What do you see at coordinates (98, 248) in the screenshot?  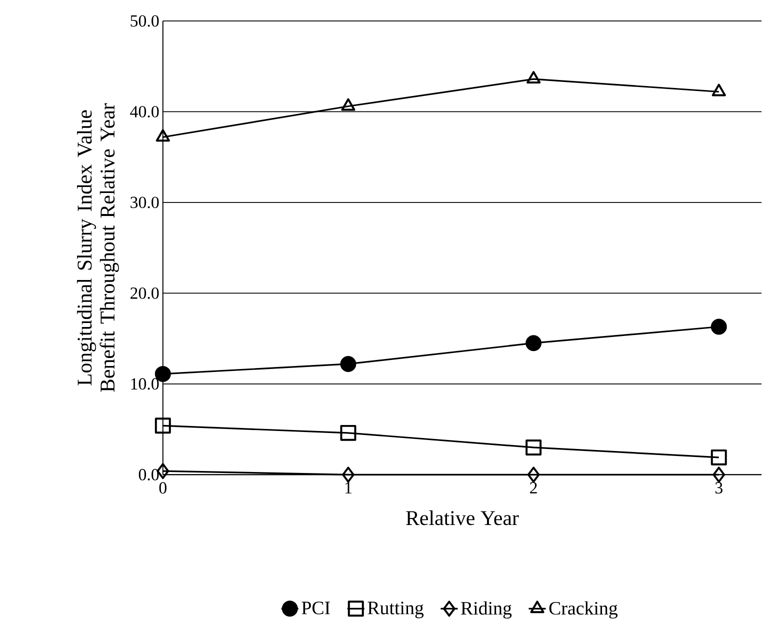 I see `y-axis-title: Longitudinal Slurry Index Value Benefit Throughout Relative Year` at bounding box center [98, 248].